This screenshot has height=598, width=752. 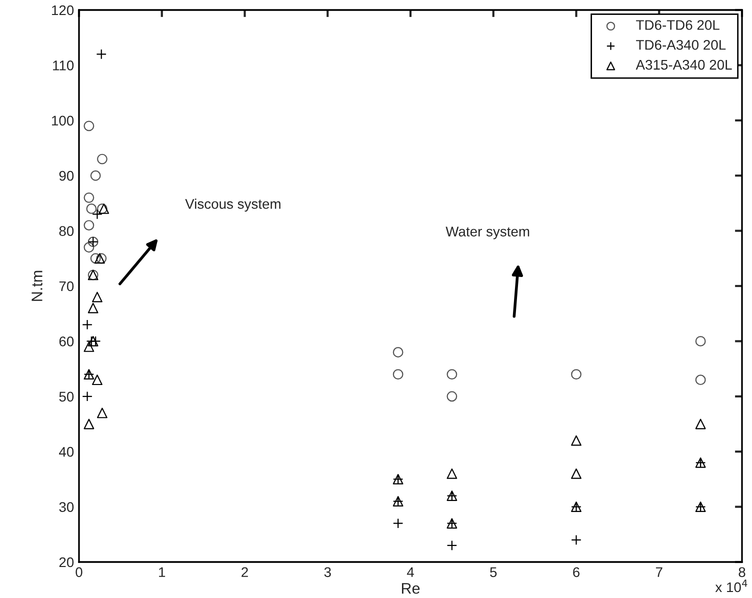 What do you see at coordinates (66, 286) in the screenshot?
I see `y-tick-label: 70` at bounding box center [66, 286].